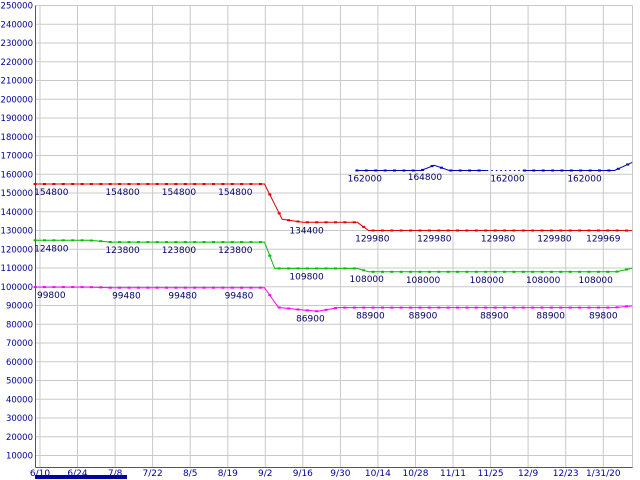 The height and width of the screenshot is (480, 640). Describe the element at coordinates (17, 232) in the screenshot. I see `y-axis-tick-label: 130000` at that location.